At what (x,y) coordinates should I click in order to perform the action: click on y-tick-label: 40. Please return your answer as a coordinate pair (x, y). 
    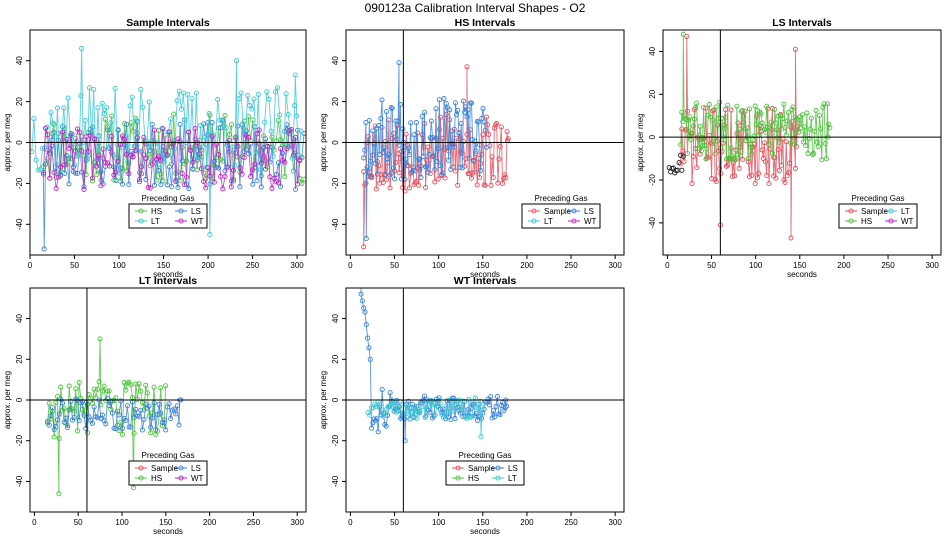
    Looking at the image, I should click on (19, 60).